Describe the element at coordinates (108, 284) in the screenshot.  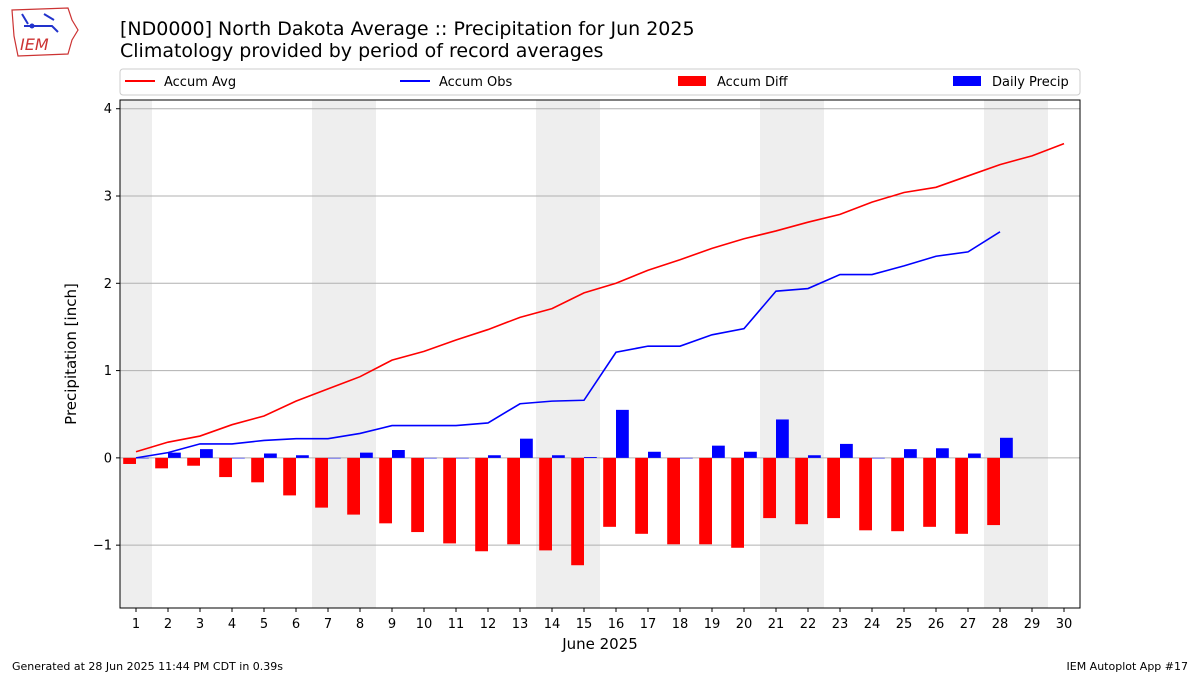
I see `y-tick-label: 2` at that location.